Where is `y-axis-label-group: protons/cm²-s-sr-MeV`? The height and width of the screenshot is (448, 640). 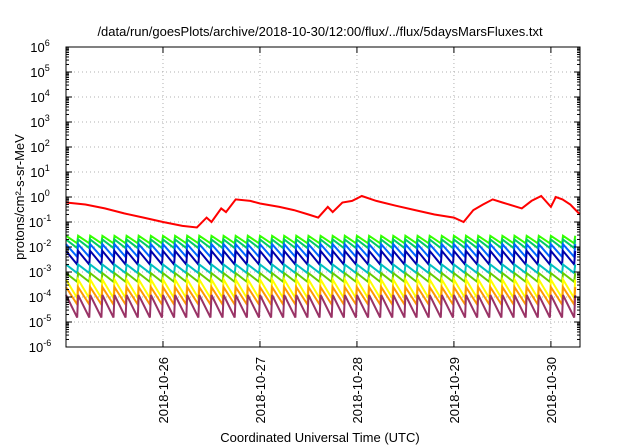 y-axis-label-group: protons/cm²-s-sr-MeV is located at coordinates (19, 197).